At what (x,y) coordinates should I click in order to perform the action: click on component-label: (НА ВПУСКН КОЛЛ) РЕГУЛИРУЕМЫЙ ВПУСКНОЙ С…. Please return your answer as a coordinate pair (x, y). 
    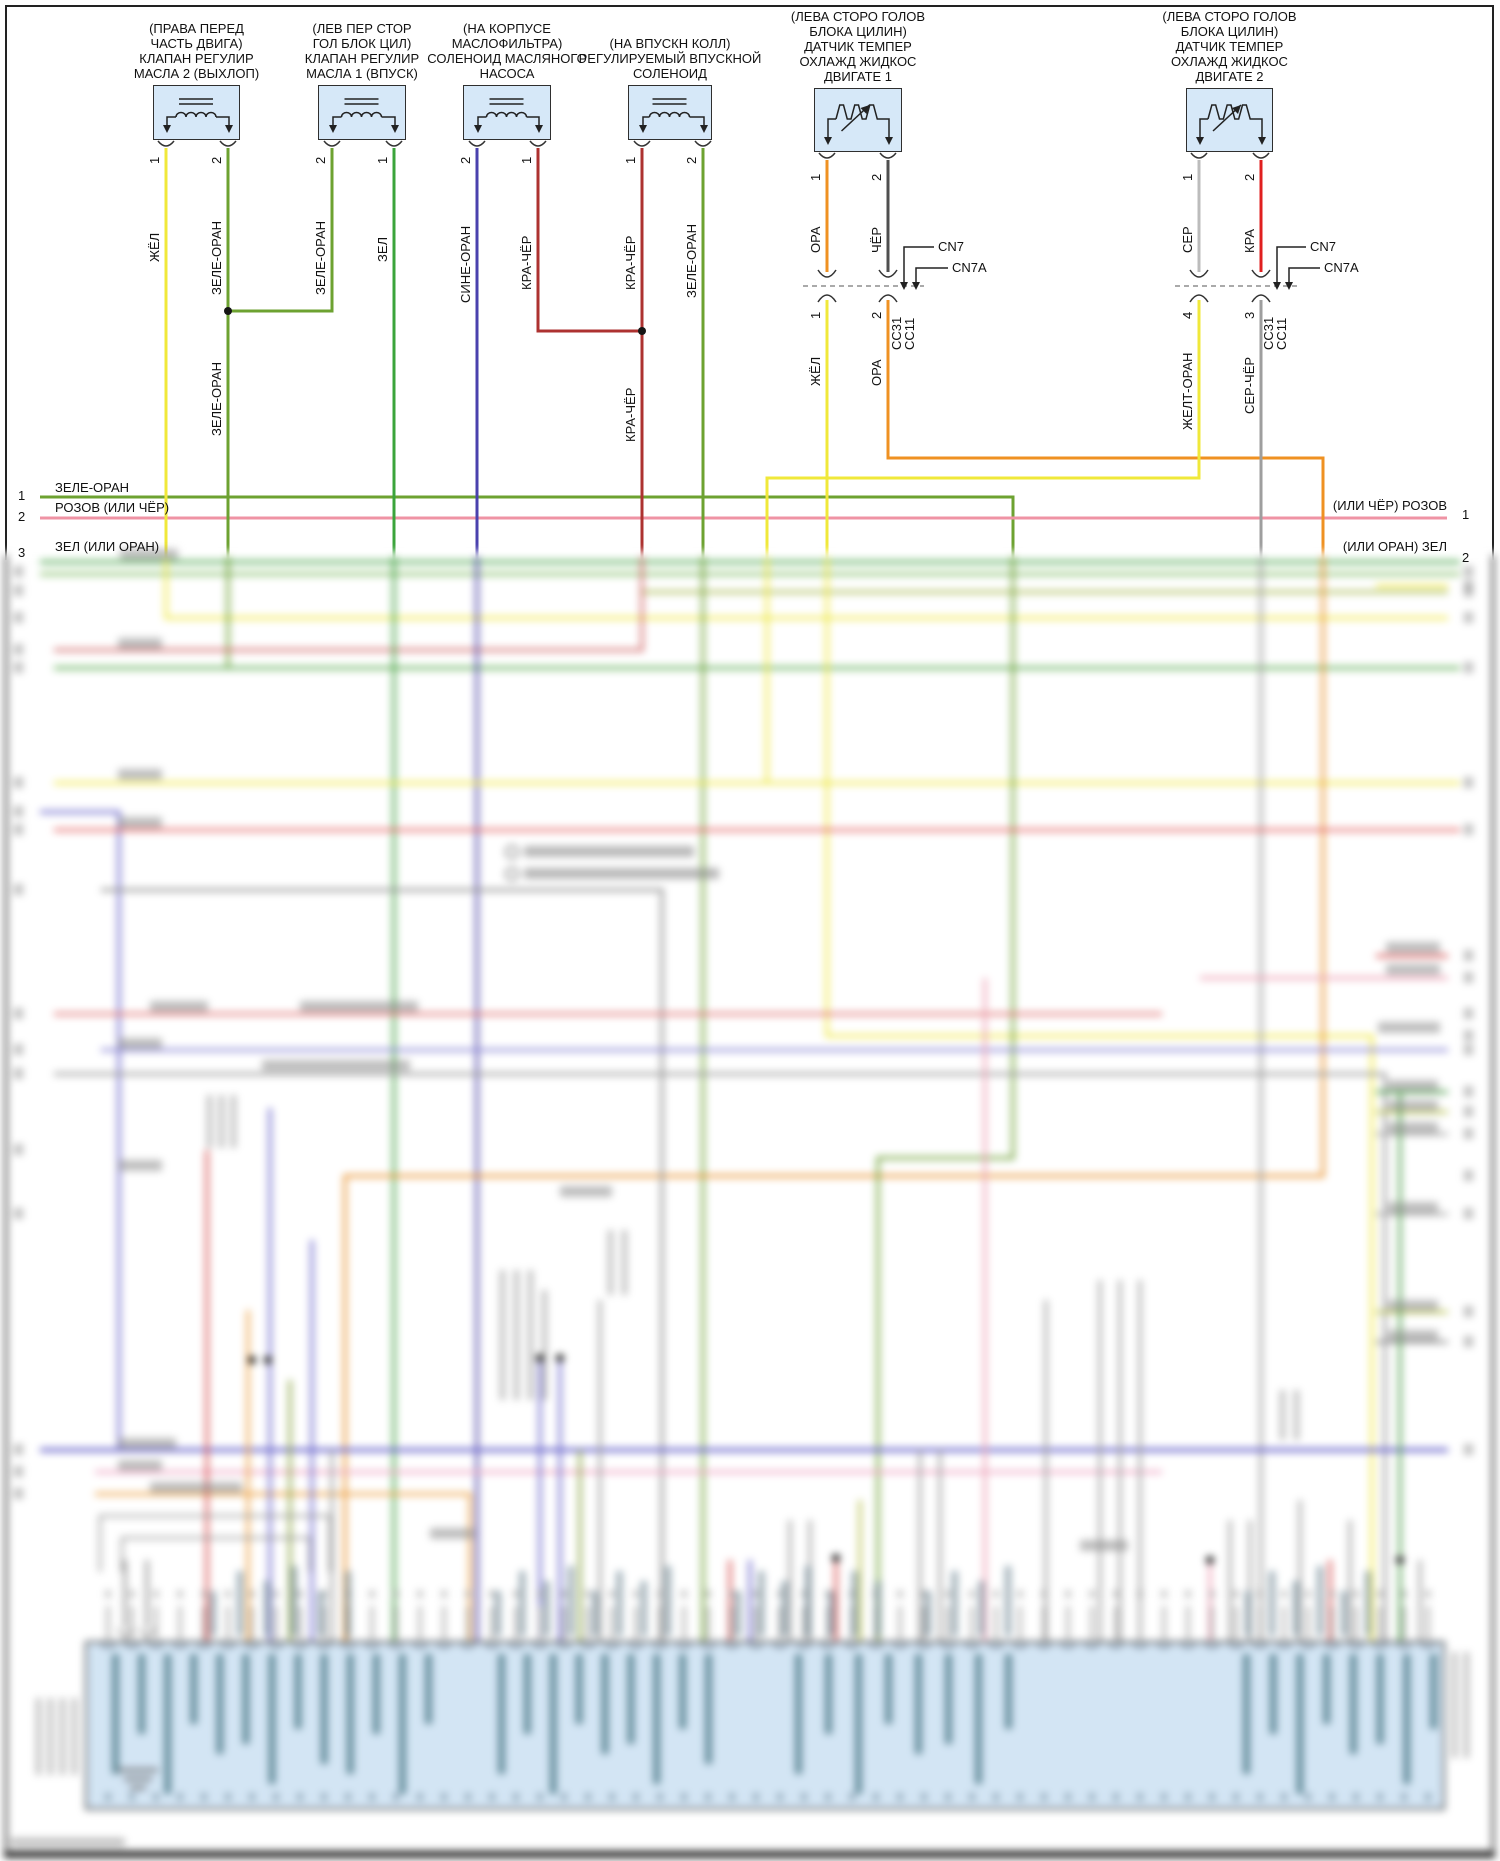
    Looking at the image, I should click on (670, 58).